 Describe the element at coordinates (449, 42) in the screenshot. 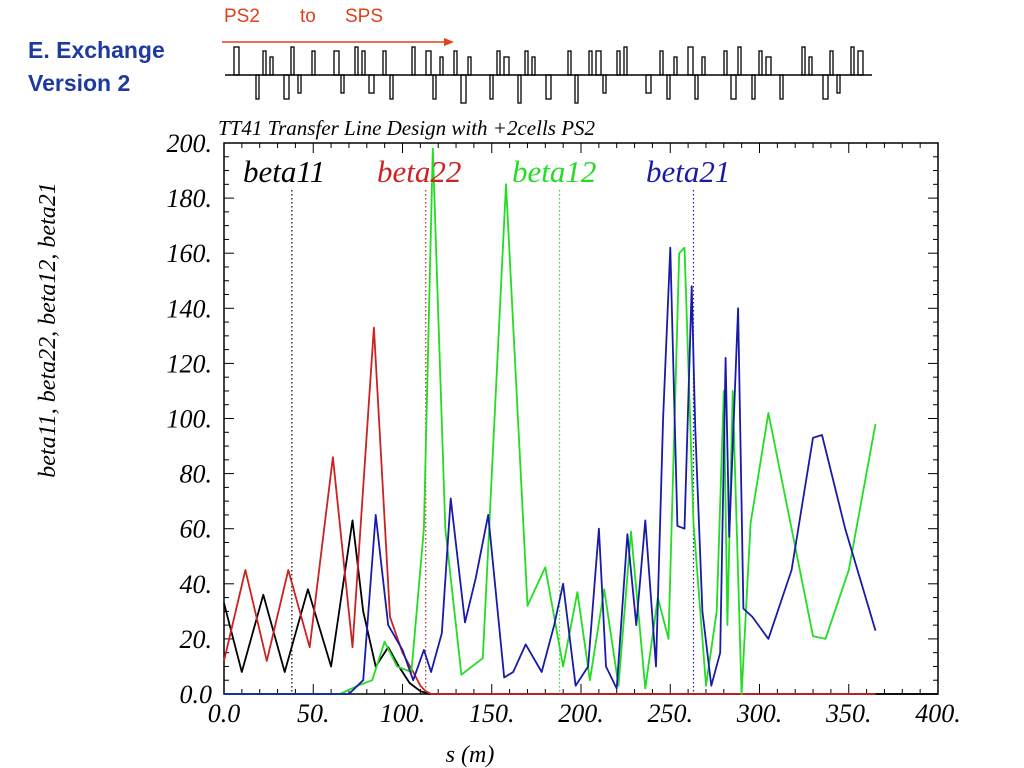

I see `lattice-arrow-head` at that location.